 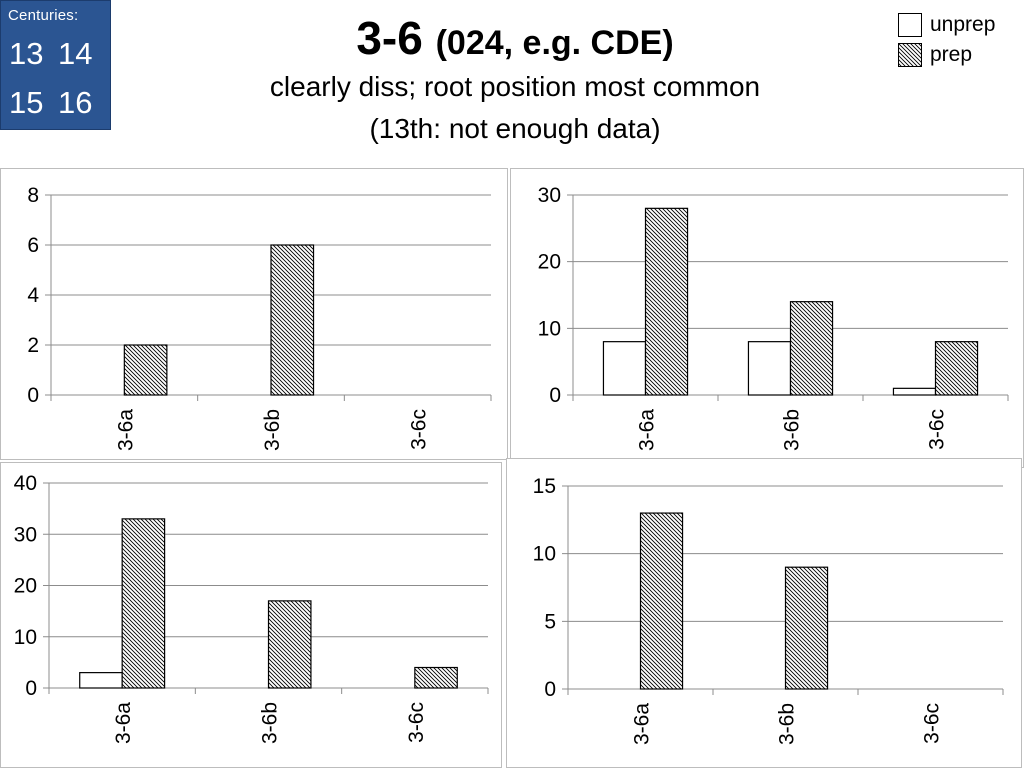 I want to click on legend-label-prep: prep, so click(x=951, y=54).